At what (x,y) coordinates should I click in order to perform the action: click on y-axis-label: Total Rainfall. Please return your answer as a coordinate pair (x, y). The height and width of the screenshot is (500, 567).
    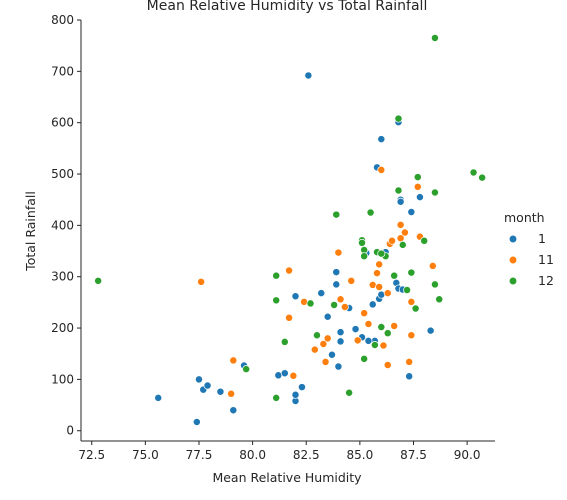
    Looking at the image, I should click on (30, 231).